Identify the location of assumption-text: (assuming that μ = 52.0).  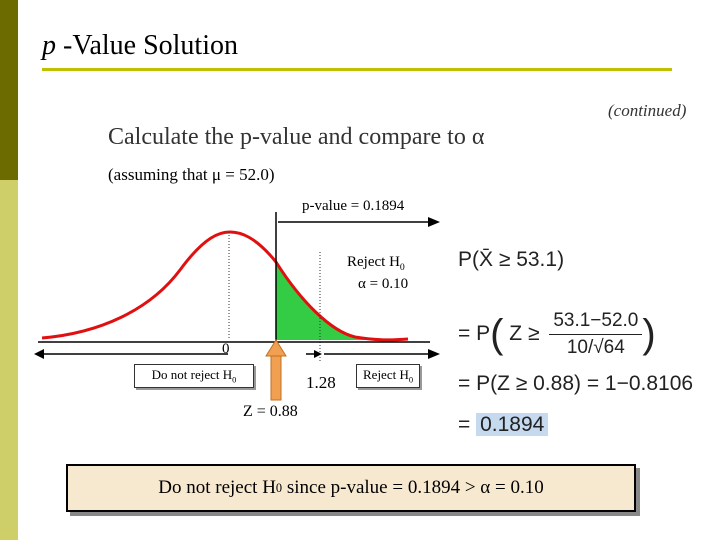
(191, 174).